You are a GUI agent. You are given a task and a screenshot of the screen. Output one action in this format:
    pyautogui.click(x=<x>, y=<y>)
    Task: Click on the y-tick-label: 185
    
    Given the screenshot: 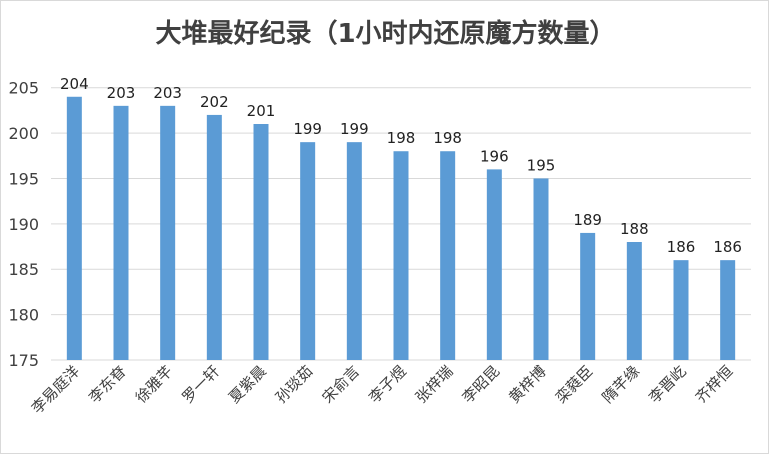 What is the action you would take?
    pyautogui.click(x=23, y=269)
    